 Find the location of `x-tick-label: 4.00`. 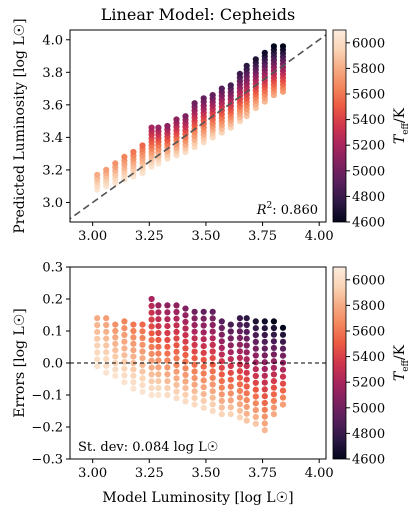

x-tick-label: 4.00 is located at coordinates (319, 473).